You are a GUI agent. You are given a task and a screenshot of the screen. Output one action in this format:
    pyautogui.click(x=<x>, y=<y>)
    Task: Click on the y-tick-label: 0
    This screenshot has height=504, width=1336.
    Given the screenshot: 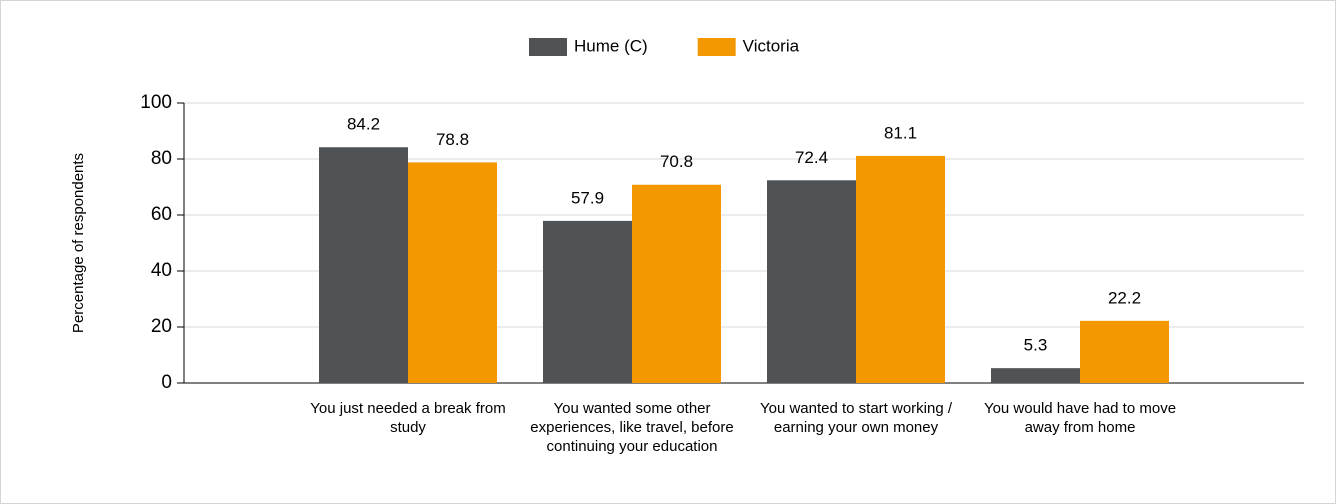 What is the action you would take?
    pyautogui.click(x=166, y=382)
    